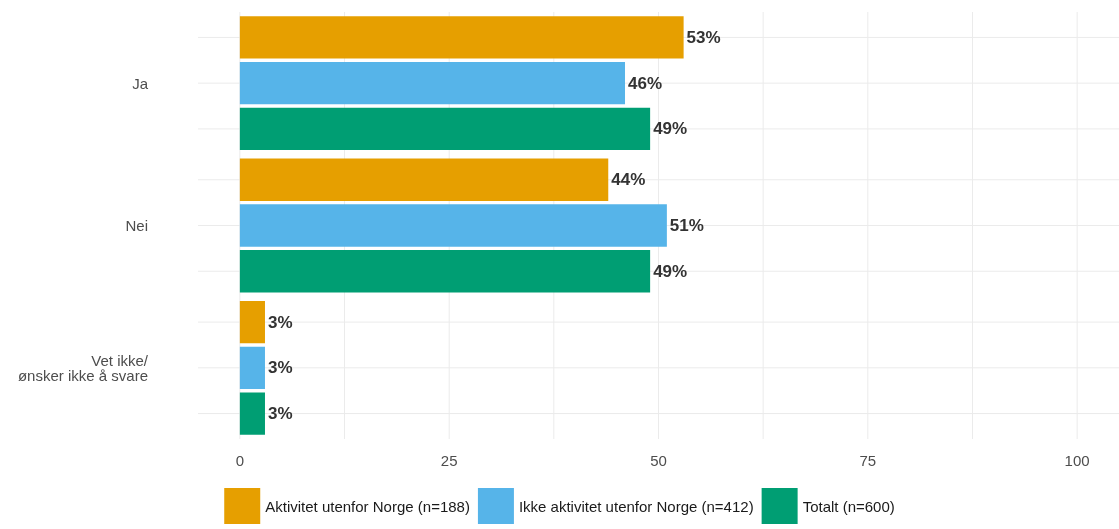  What do you see at coordinates (367, 506) in the screenshot?
I see `legend-label: Aktivitet utenfor Norge (n=188)` at bounding box center [367, 506].